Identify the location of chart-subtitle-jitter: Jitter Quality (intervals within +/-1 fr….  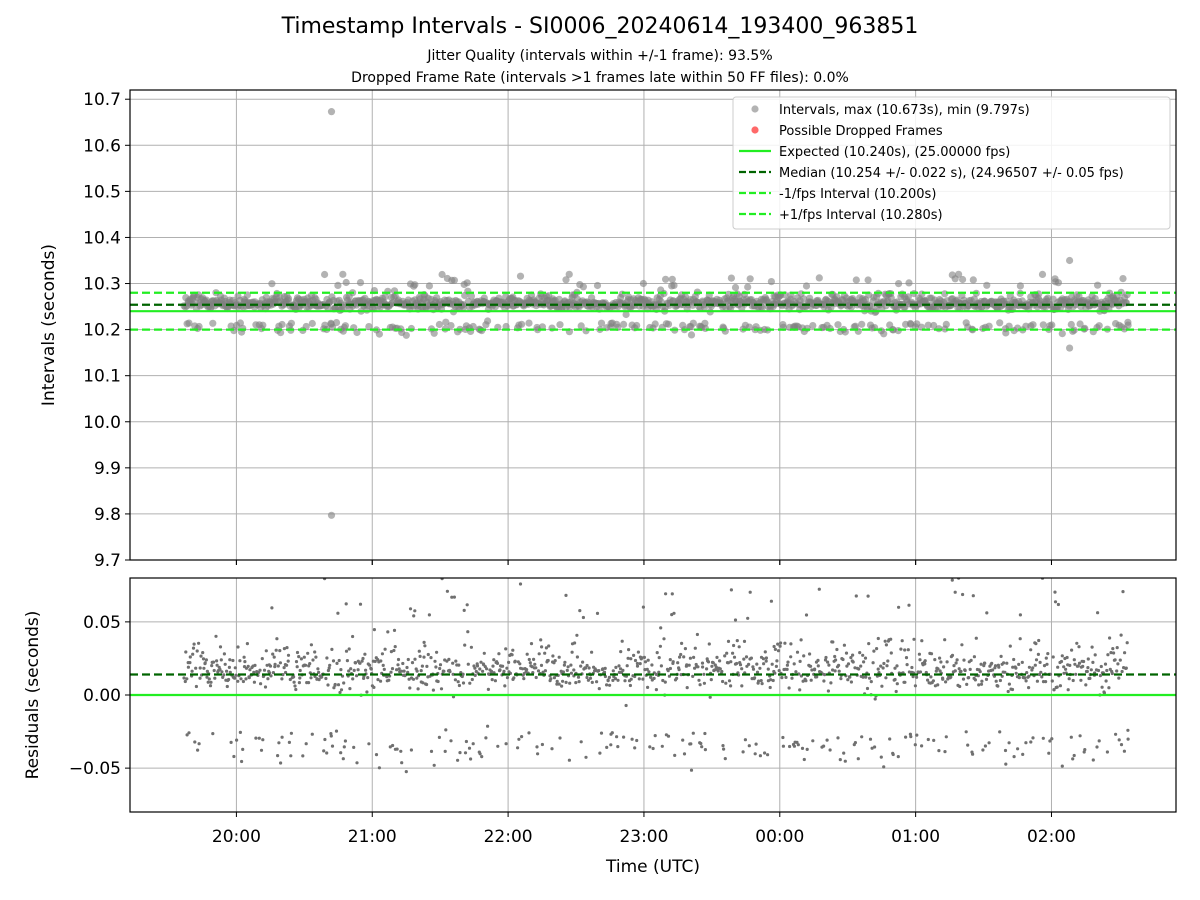
(600, 56).